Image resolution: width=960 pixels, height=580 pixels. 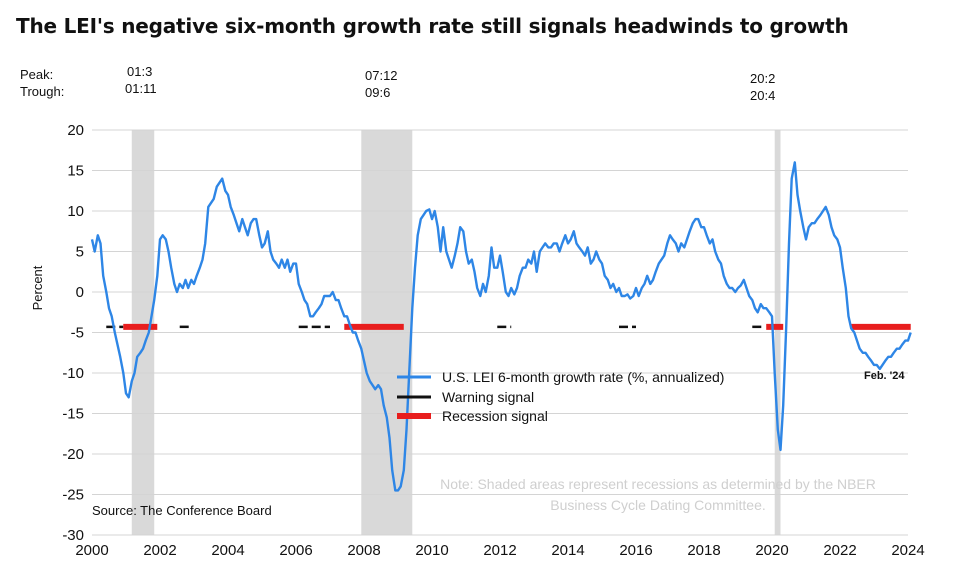 What do you see at coordinates (75, 171) in the screenshot?
I see `y-tick-label: 15` at bounding box center [75, 171].